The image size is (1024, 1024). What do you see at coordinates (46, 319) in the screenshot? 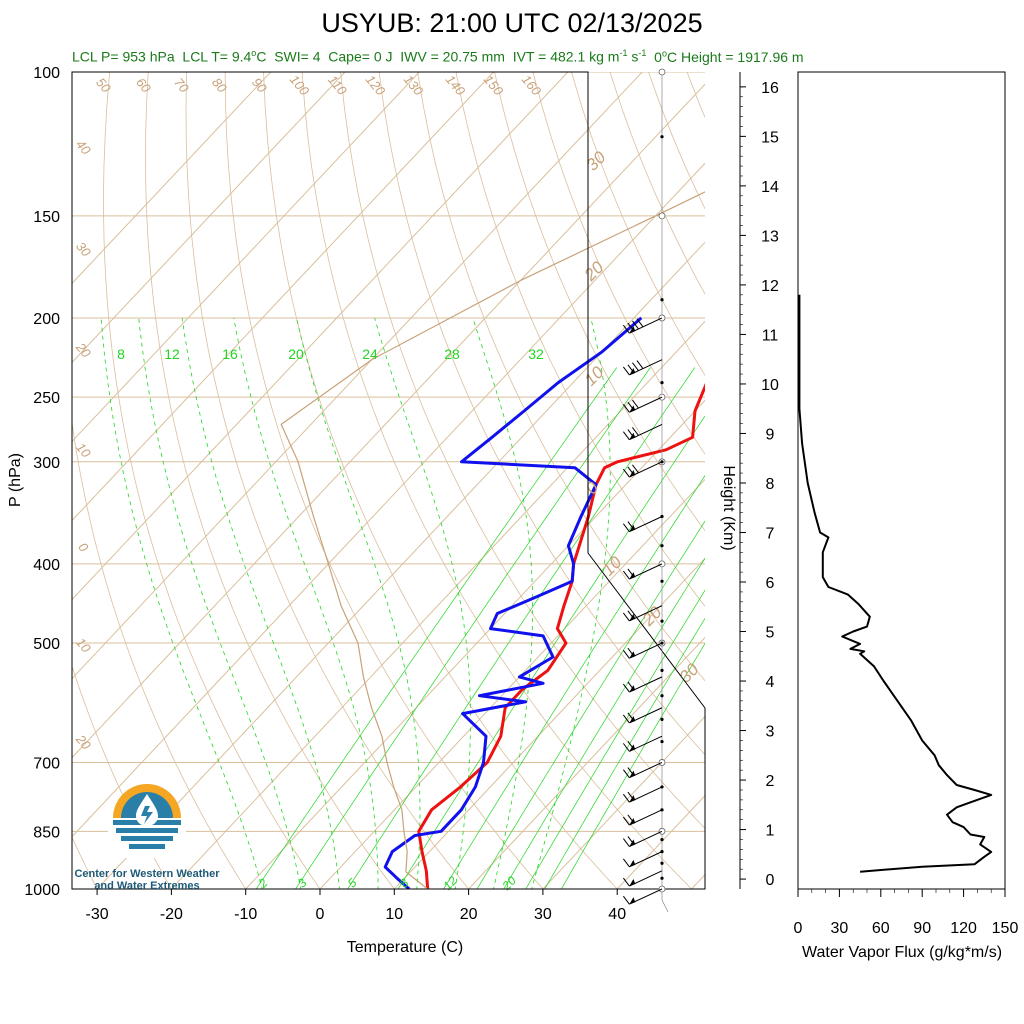
I see `y-tick-label: 200` at bounding box center [46, 319].